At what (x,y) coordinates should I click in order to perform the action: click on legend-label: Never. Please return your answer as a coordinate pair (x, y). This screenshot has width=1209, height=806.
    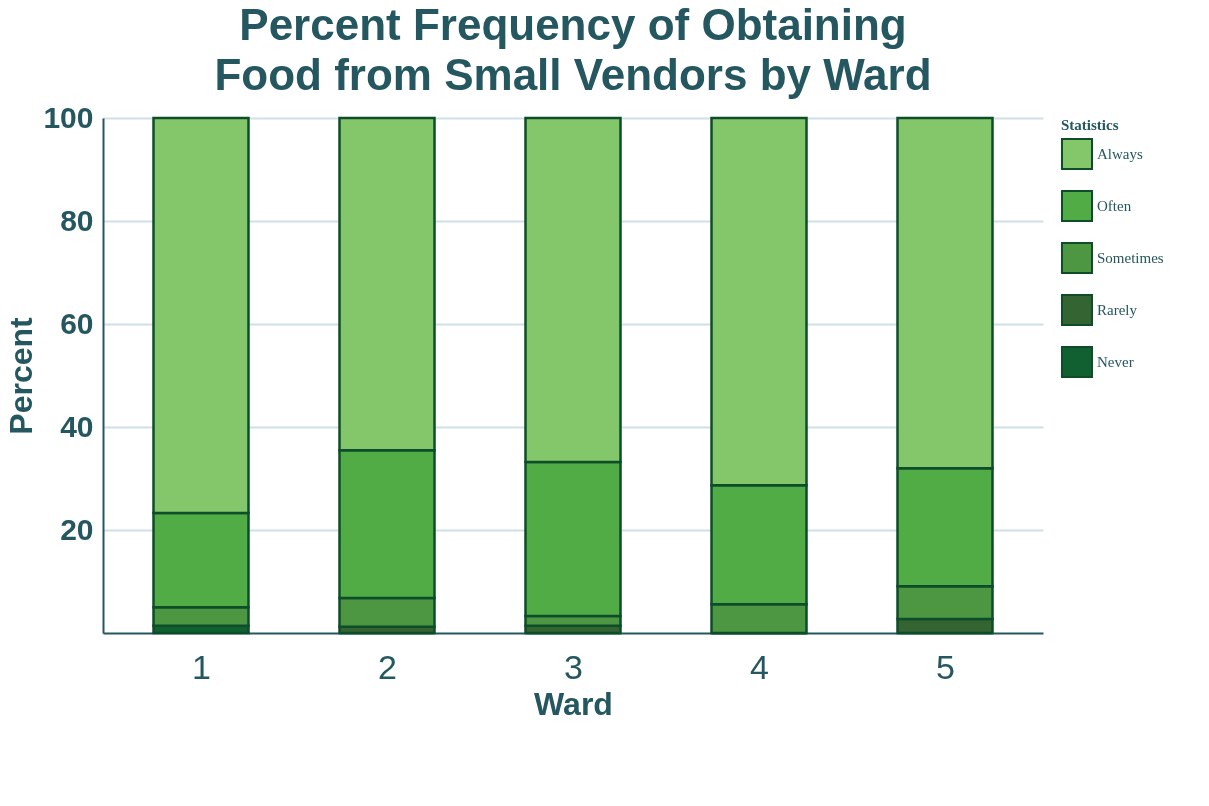
    Looking at the image, I should click on (1115, 362).